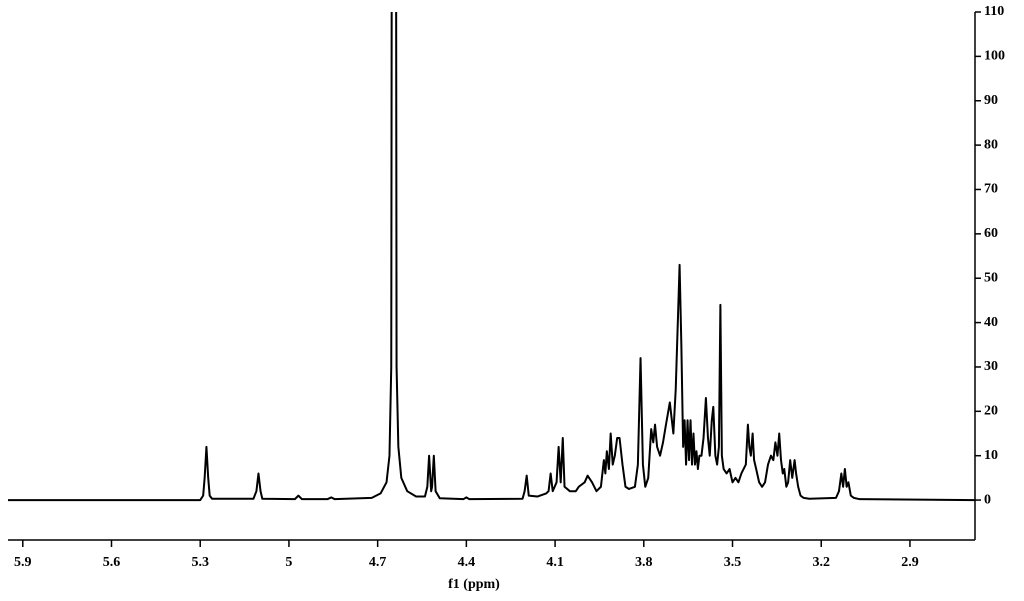 This screenshot has height=601, width=1024. Describe the element at coordinates (467, 562) in the screenshot. I see `x-tick-label: 4.4` at that location.